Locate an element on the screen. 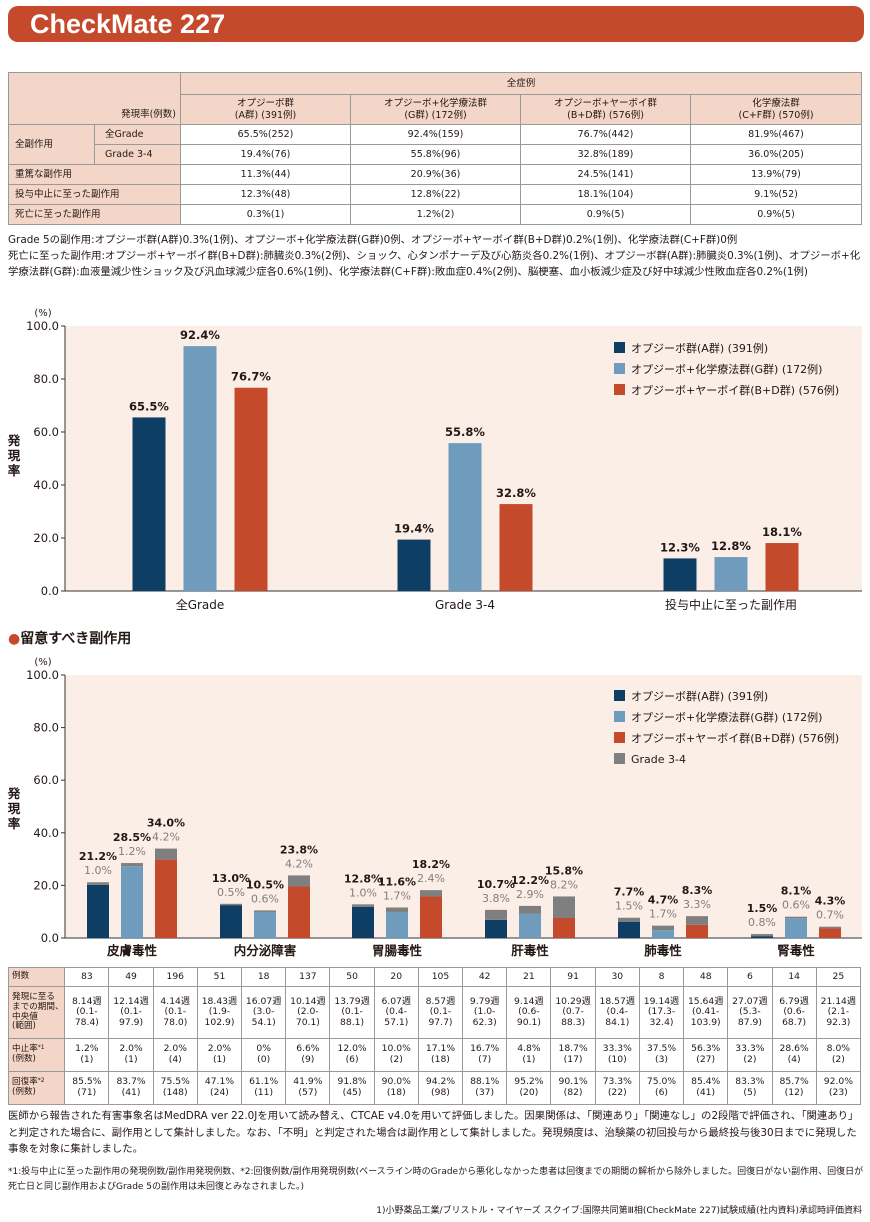 The image size is (870, 1222). stats-row-label-line: 例数 is located at coordinates (21, 976).